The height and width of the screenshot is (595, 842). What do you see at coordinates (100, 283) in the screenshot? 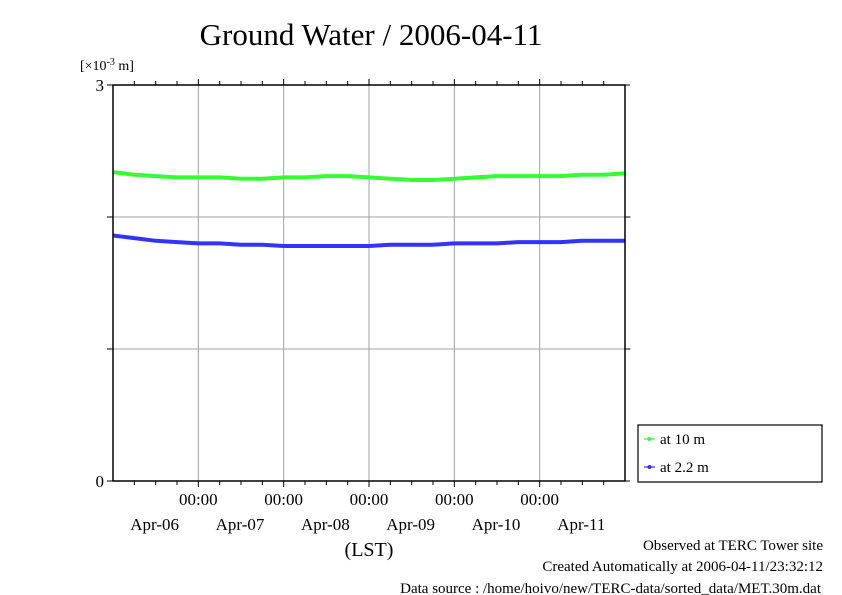
I see `y-tick-labels: 03` at bounding box center [100, 283].